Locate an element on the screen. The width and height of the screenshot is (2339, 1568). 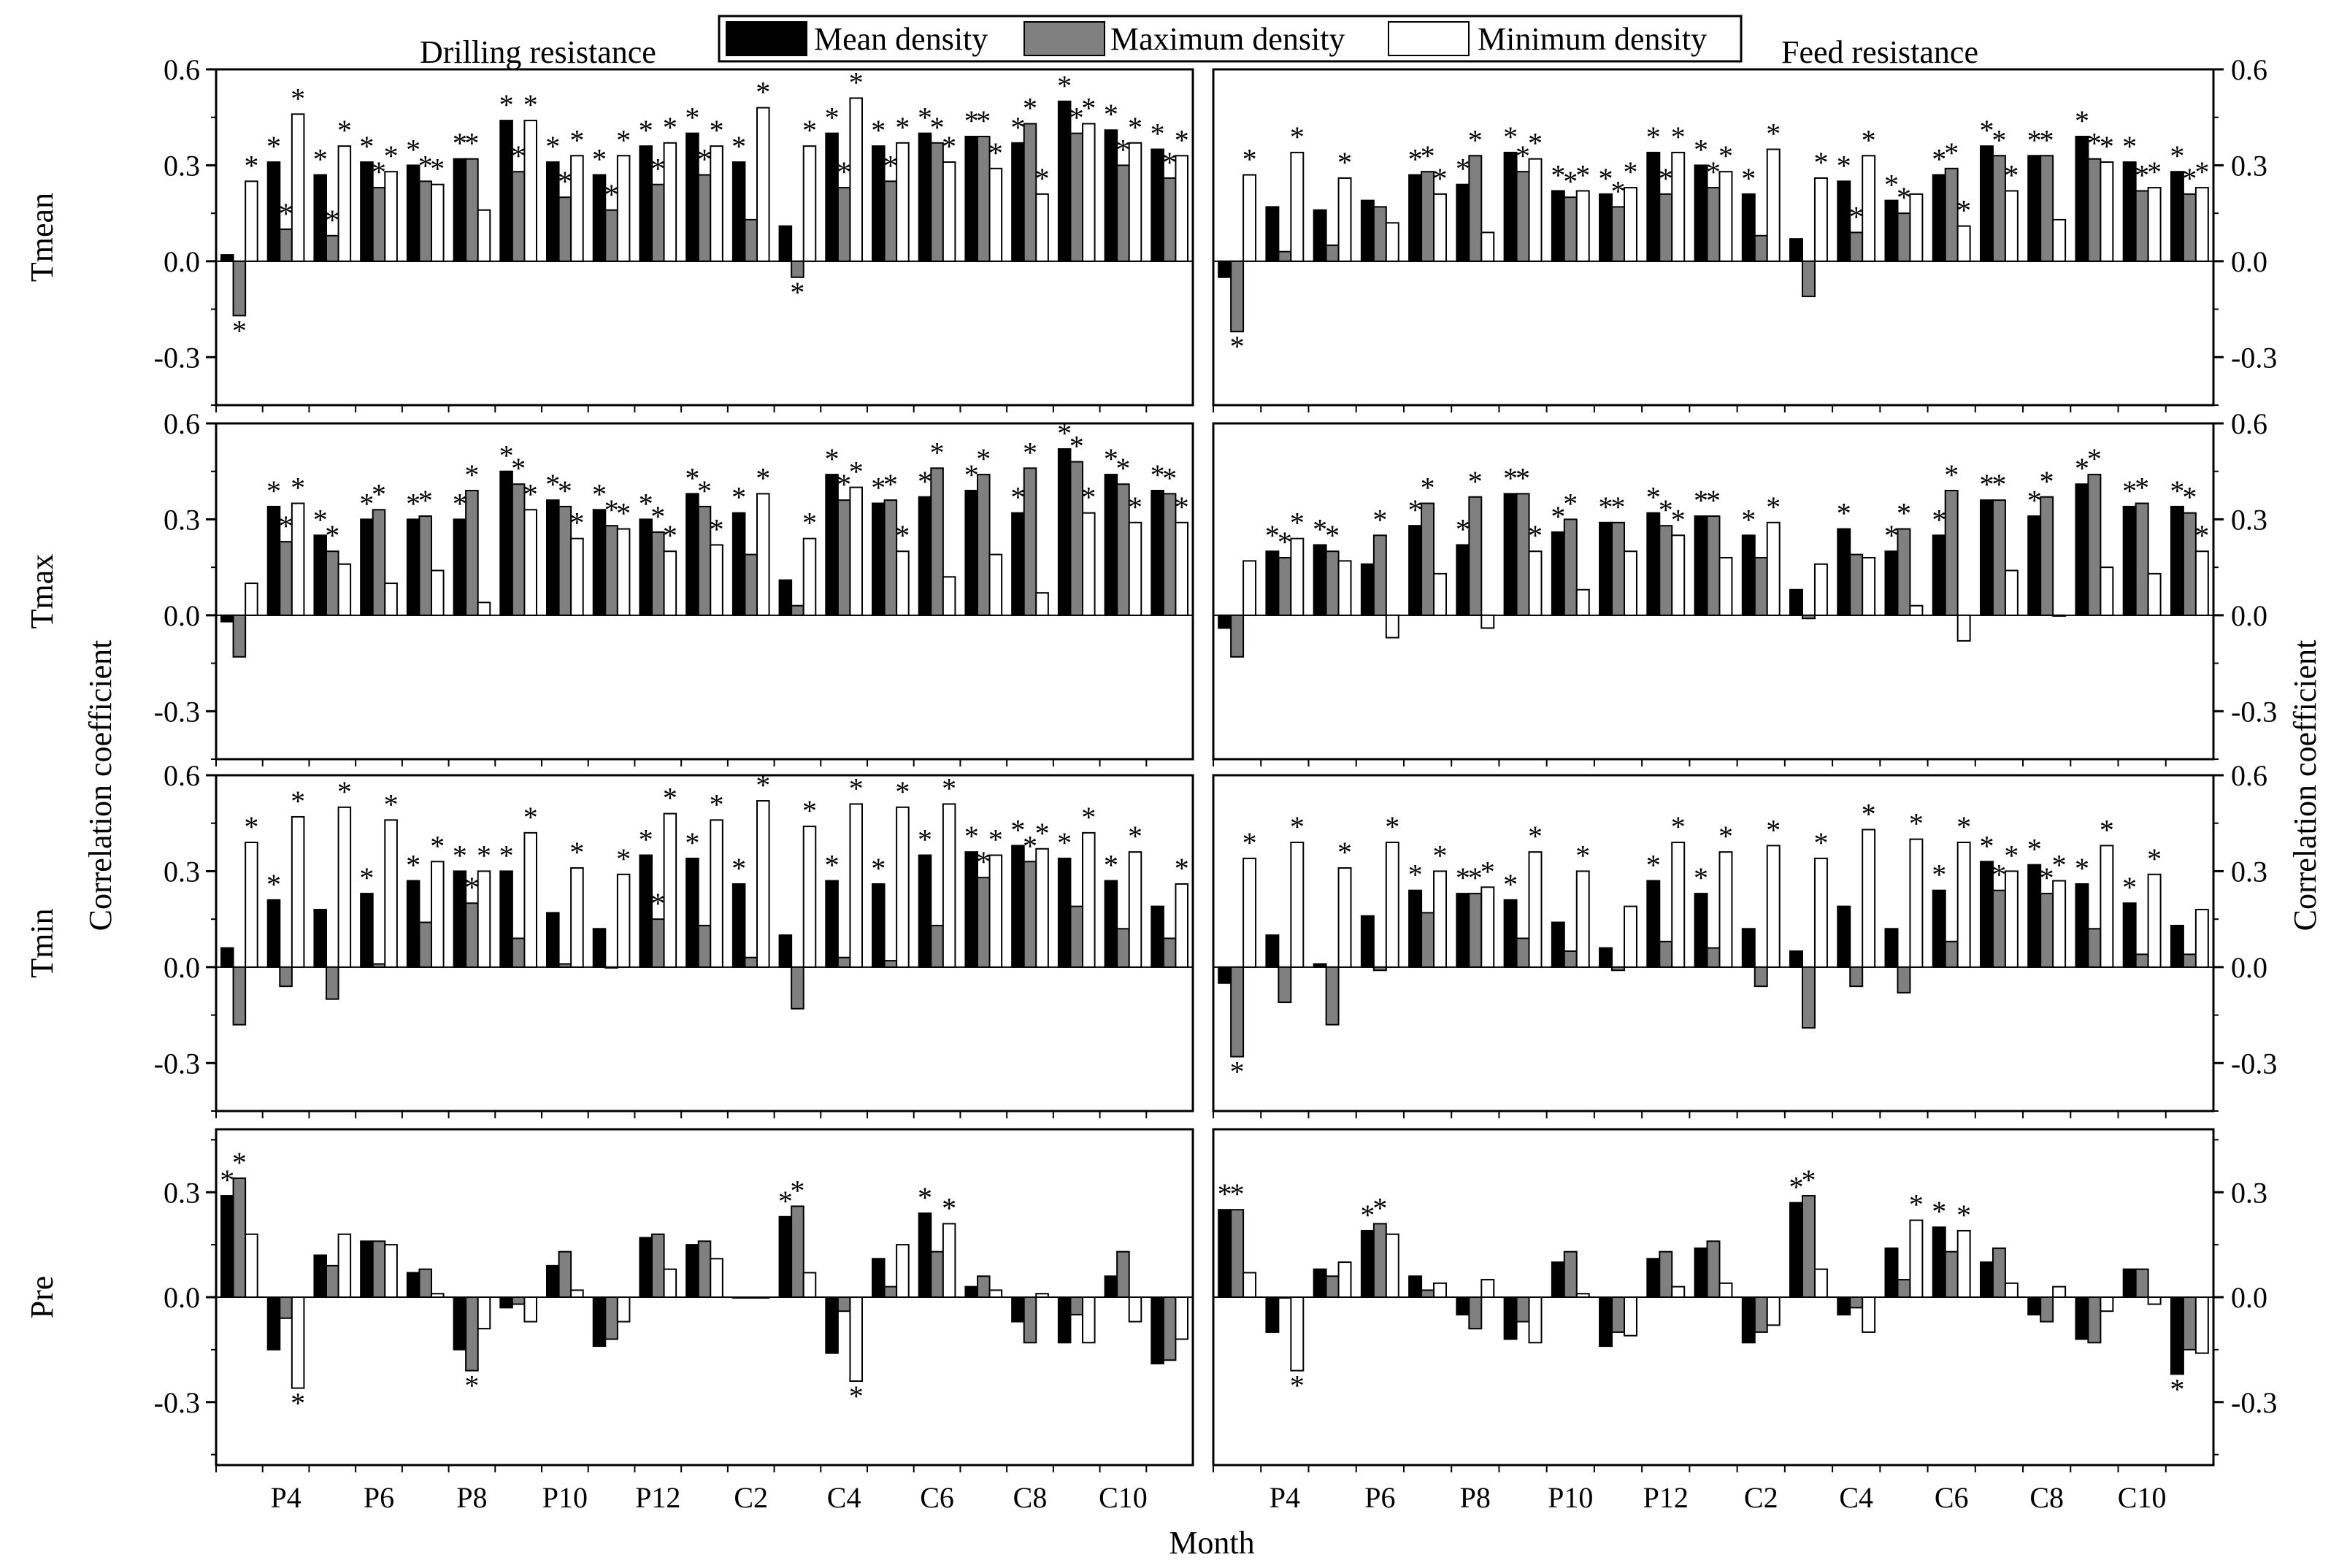
bar-min-c5 is located at coordinates (903, 1271).